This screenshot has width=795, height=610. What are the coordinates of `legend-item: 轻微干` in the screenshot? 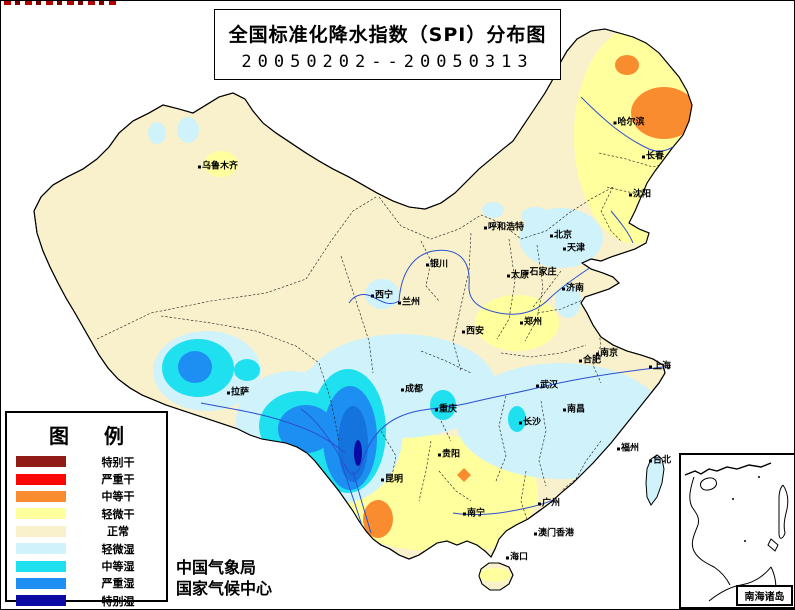 It's located at (91, 513).